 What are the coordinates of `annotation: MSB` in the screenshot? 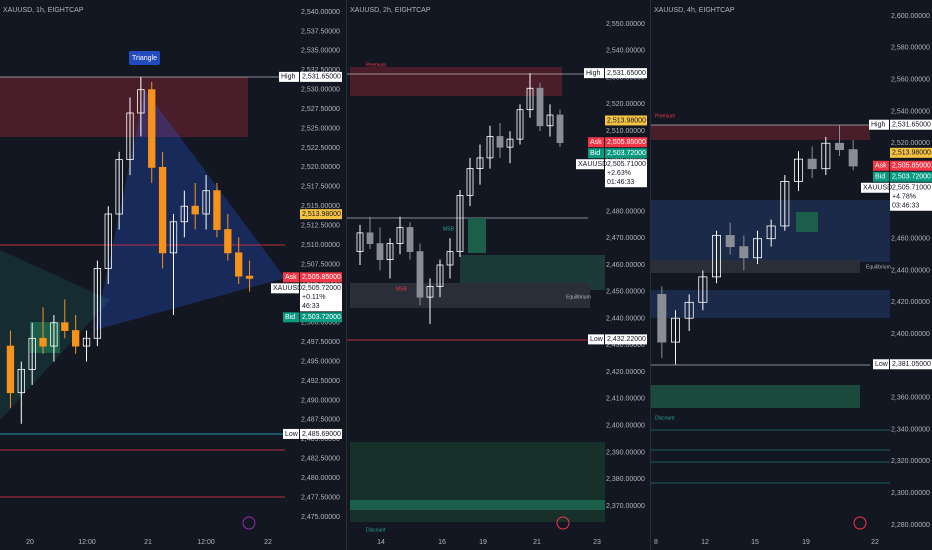 It's located at (449, 229).